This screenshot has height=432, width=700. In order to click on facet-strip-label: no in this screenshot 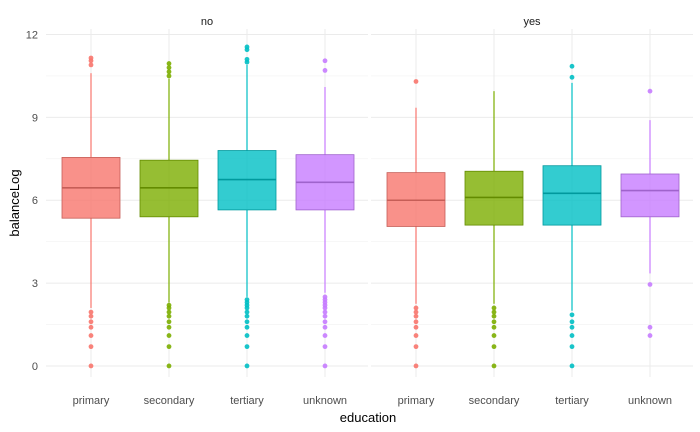, I will do `click(207, 22)`.